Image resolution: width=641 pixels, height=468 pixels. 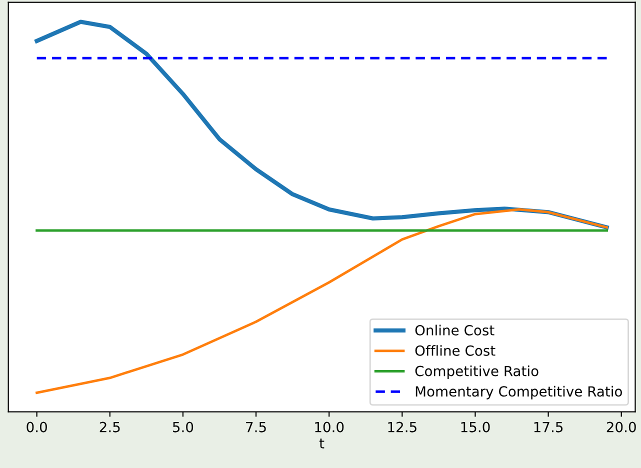 I want to click on x-axis-title: t, so click(x=321, y=443).